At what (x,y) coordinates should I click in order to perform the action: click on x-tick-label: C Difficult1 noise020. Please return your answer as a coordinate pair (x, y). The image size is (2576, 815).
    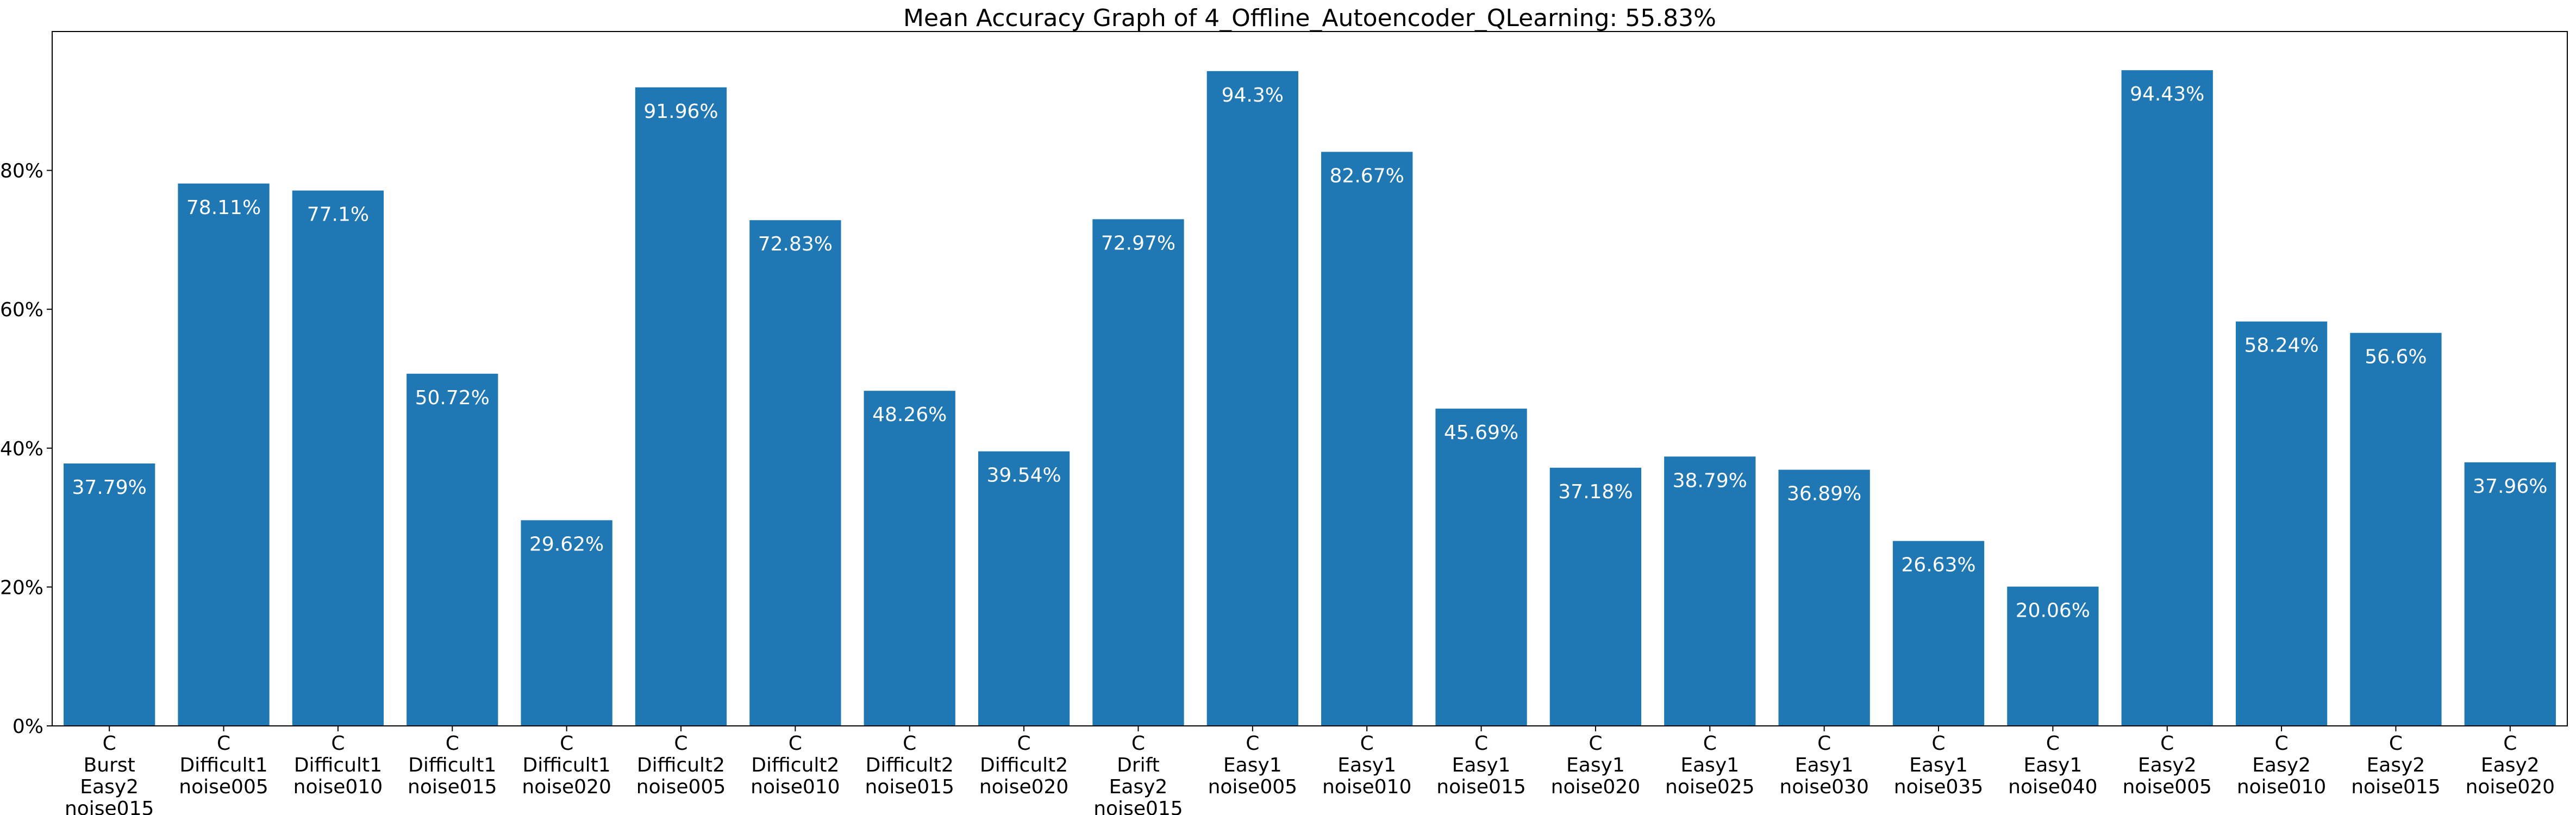
    Looking at the image, I should click on (566, 765).